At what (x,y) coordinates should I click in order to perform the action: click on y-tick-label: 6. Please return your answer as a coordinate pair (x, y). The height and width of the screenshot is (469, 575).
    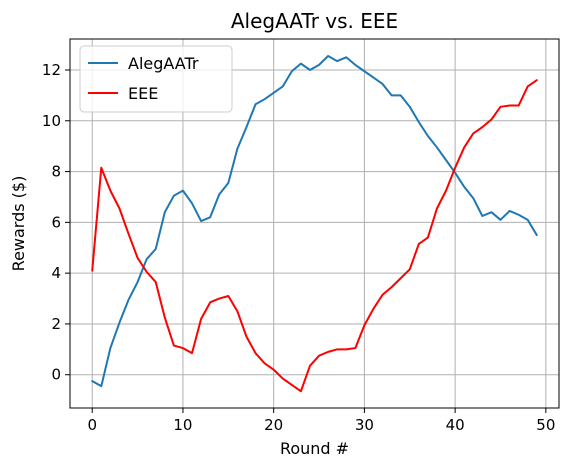
    Looking at the image, I should click on (56, 222).